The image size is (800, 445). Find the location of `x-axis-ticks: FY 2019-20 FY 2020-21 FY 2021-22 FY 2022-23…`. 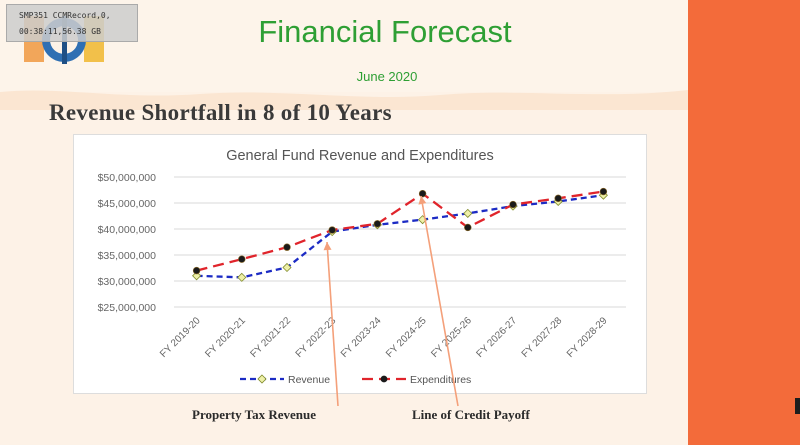

x-axis-ticks: FY 2019-20 FY 2020-21 FY 2021-22 FY 2022-23… is located at coordinates (384, 337).